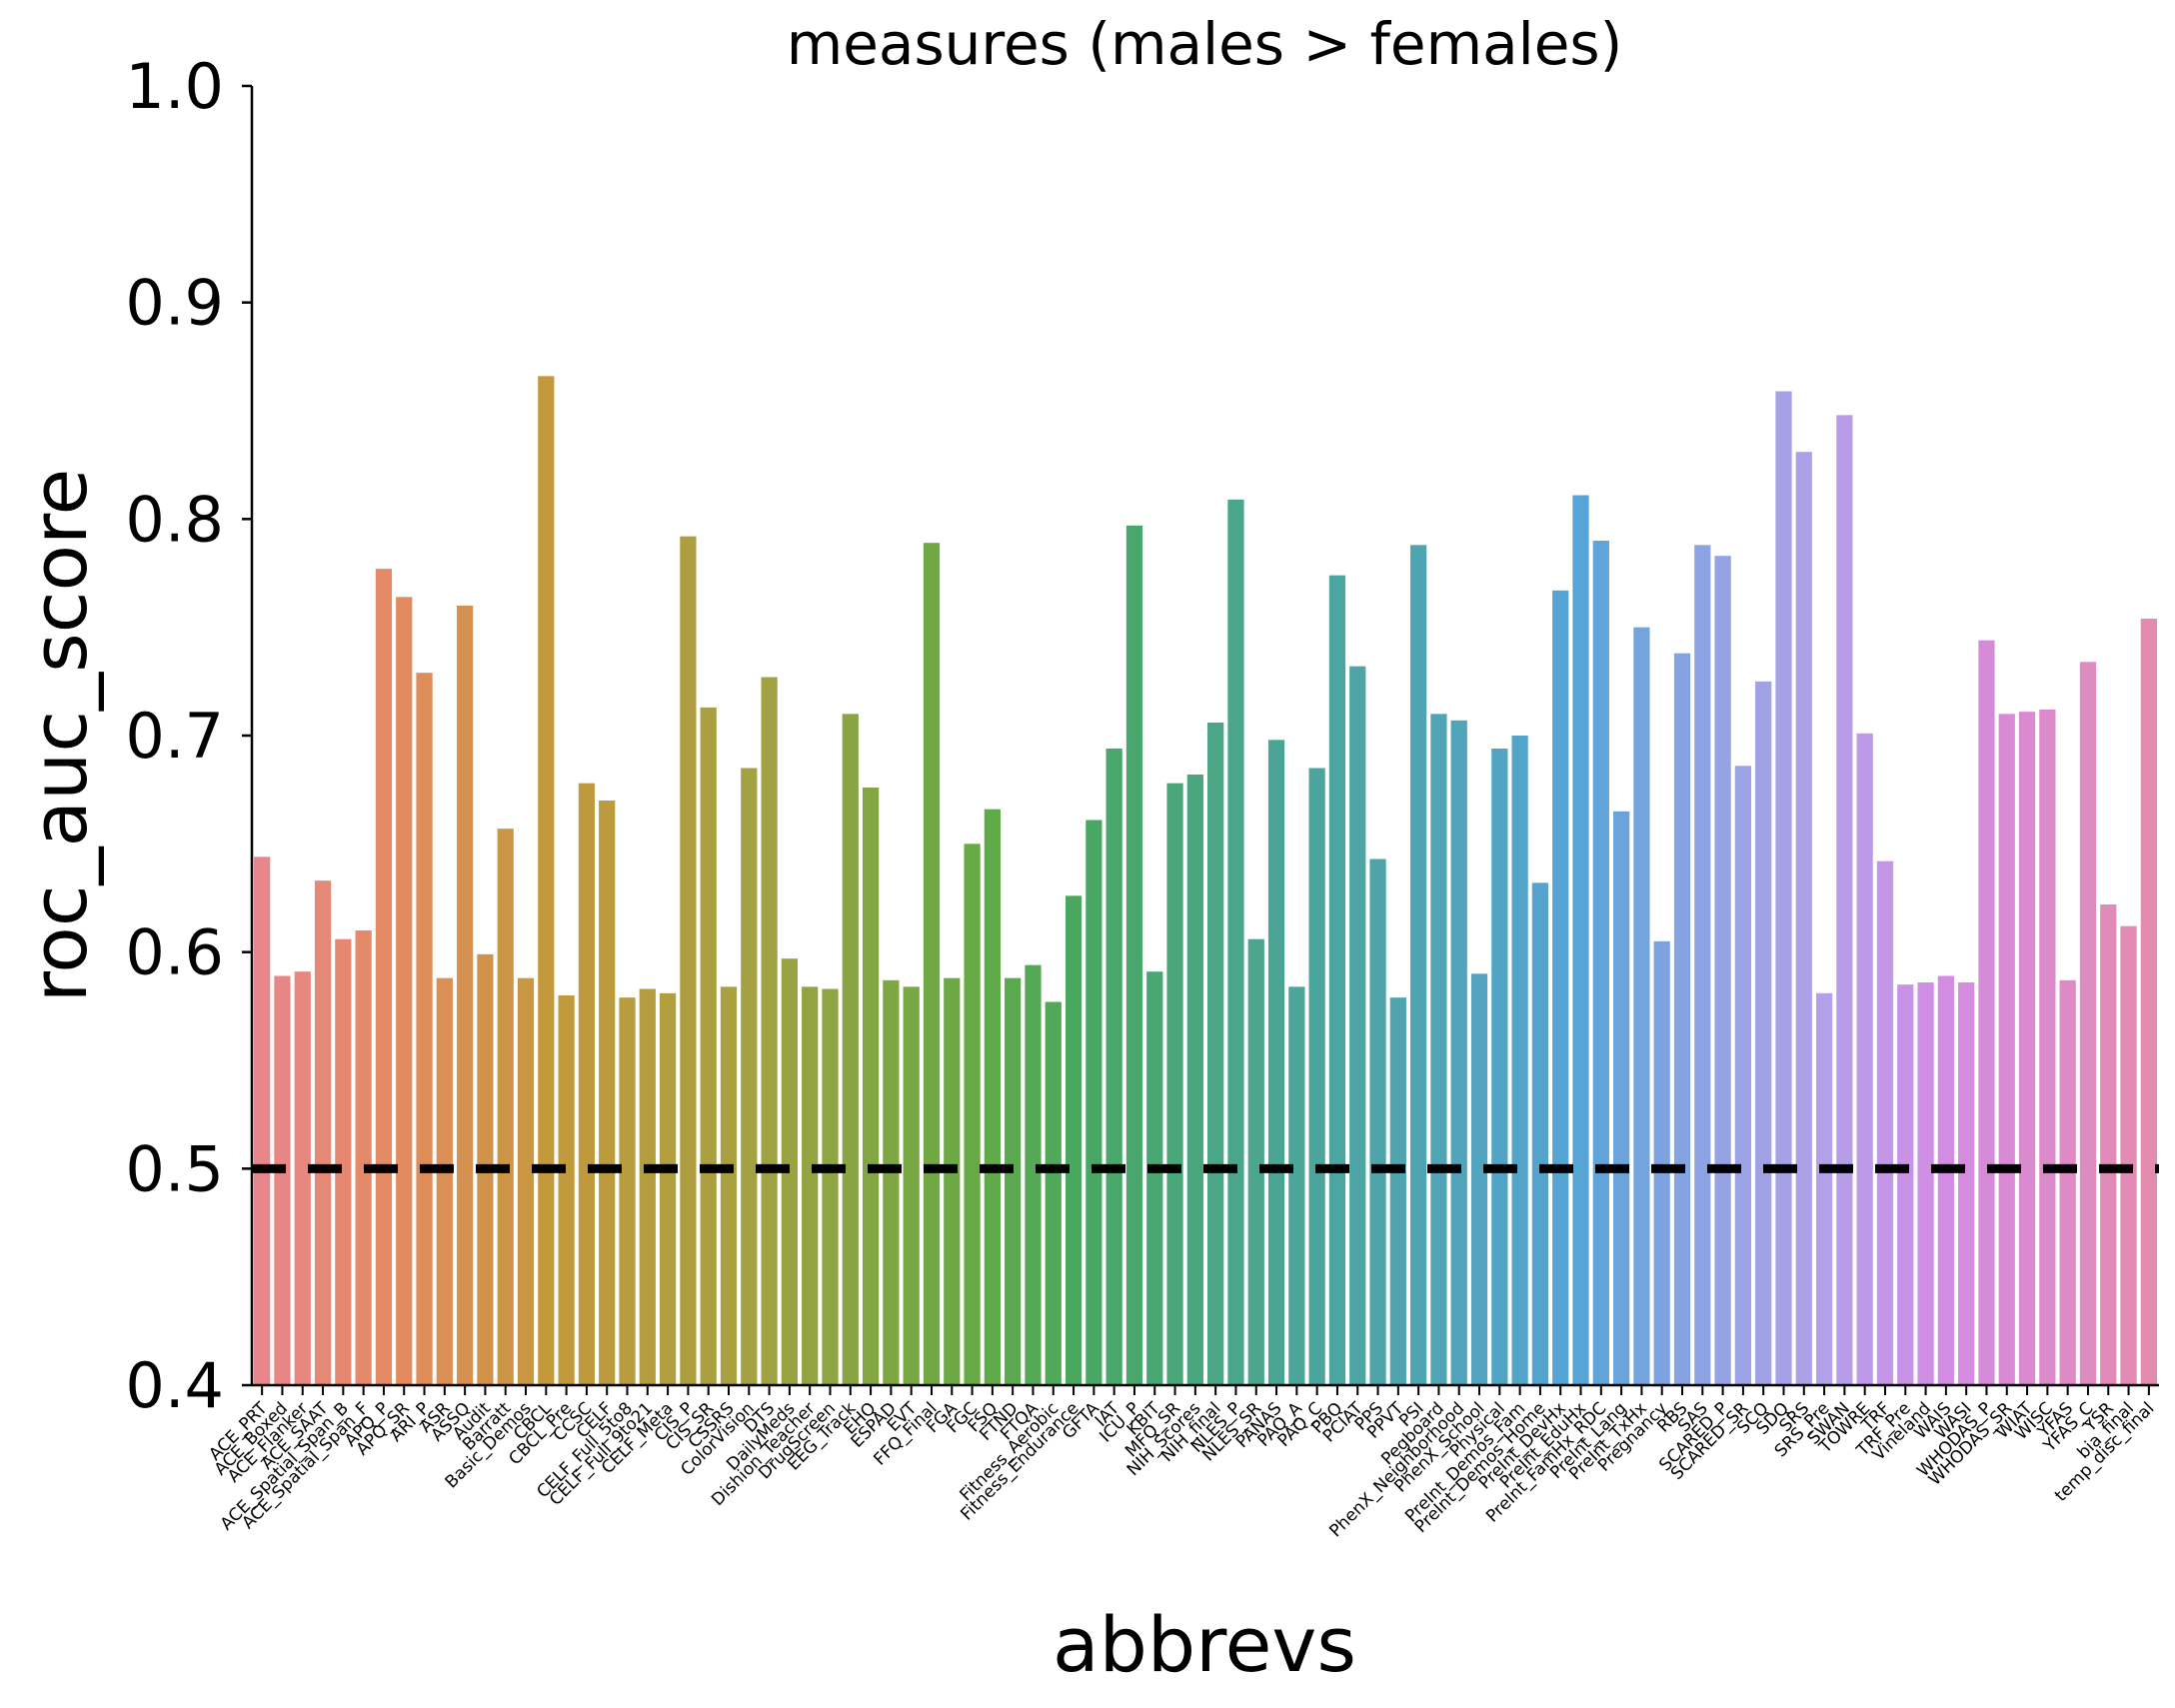 The height and width of the screenshot is (1708, 2175). I want to click on bar-ACE_Boxed, so click(282, 1180).